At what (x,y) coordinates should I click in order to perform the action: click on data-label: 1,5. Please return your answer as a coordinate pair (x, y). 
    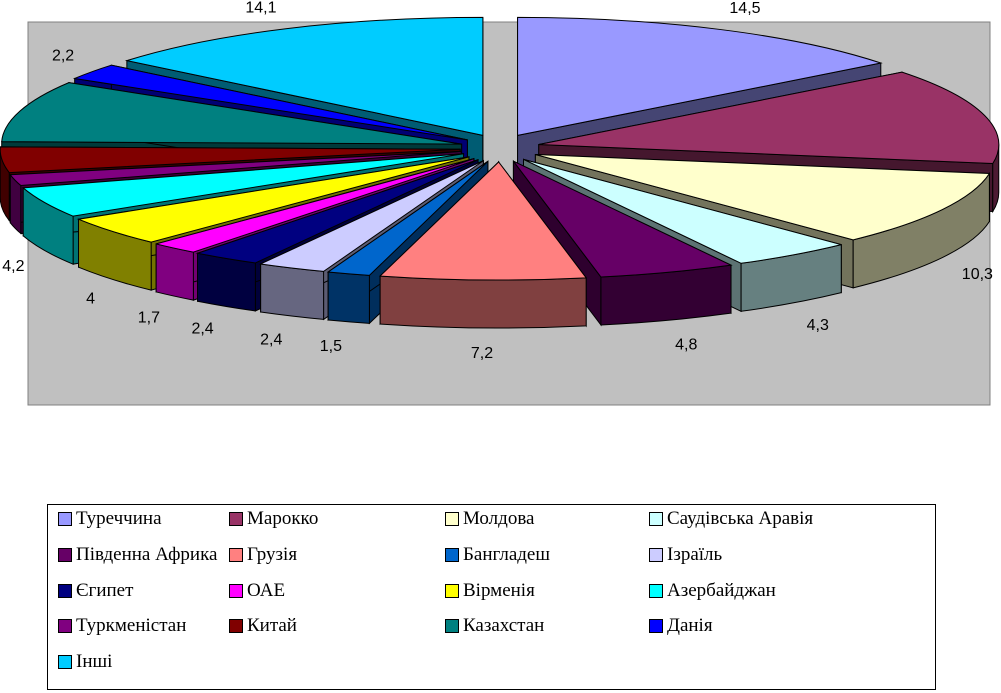
    Looking at the image, I should click on (331, 346).